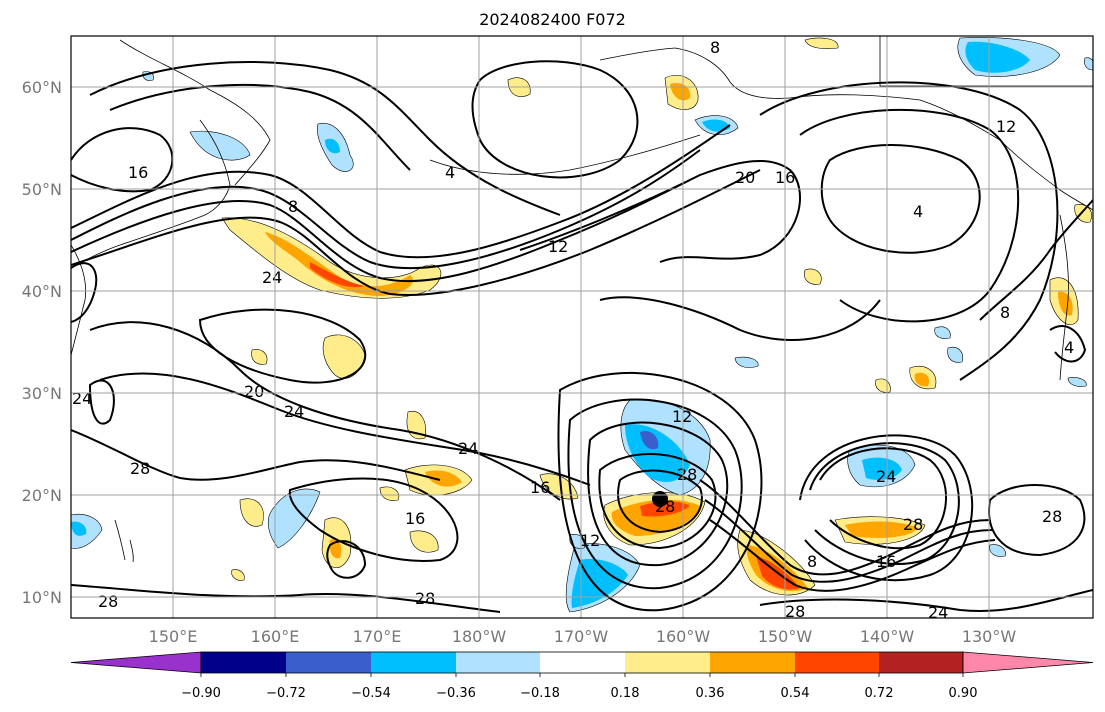 This screenshot has height=712, width=1105. What do you see at coordinates (79, 528) in the screenshot?
I see `shade-blue-s2` at bounding box center [79, 528].